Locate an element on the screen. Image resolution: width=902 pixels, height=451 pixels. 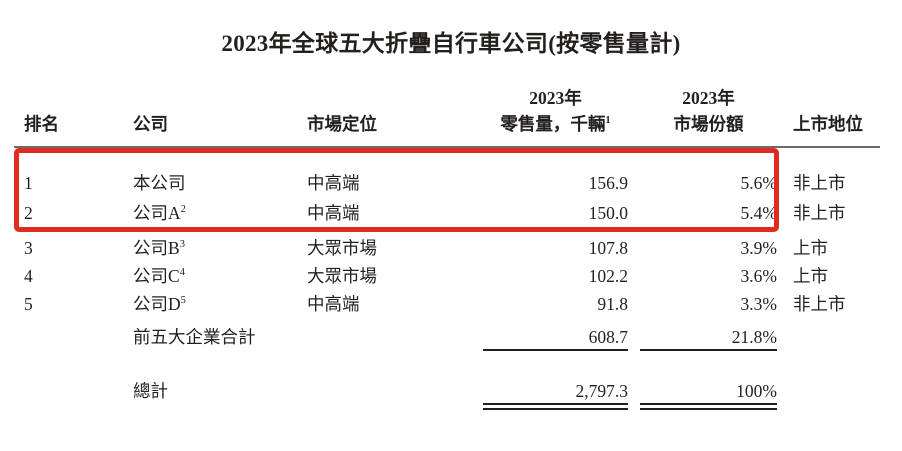
table-row-company: 公司A2 is located at coordinates (213, 213).